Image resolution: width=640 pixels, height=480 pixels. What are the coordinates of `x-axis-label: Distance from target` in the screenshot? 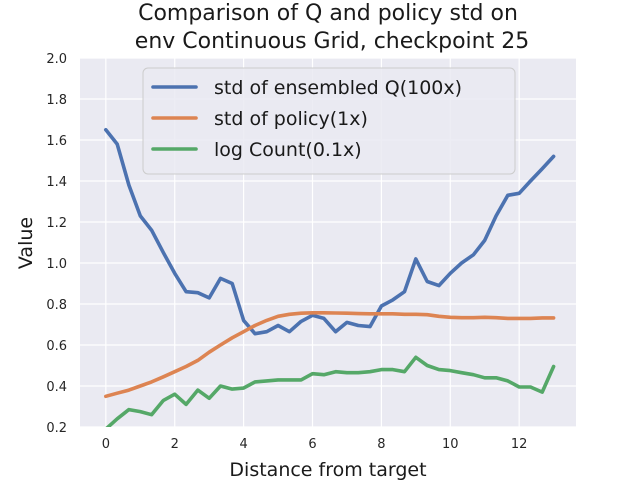 It's located at (327, 469).